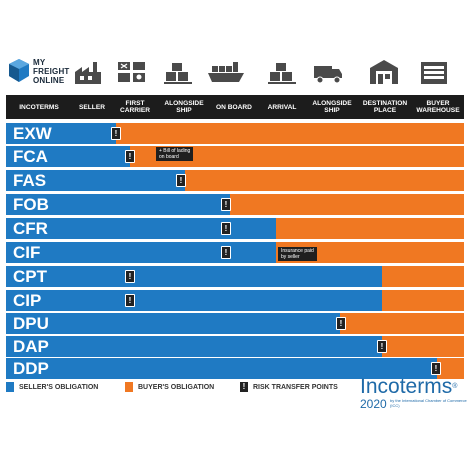 This screenshot has width=474, height=474. Describe the element at coordinates (382, 346) in the screenshot. I see `risk-marker-dap: !` at that location.